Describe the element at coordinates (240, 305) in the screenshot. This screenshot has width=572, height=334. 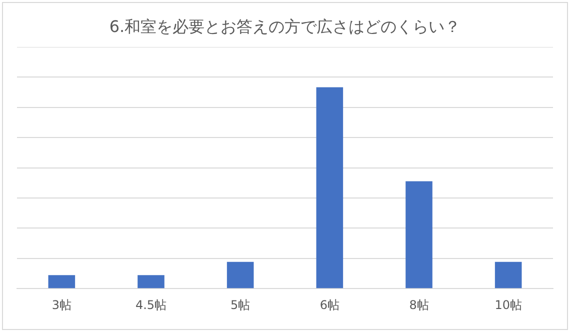
I see `x-tick-label: 5帖` at that location.